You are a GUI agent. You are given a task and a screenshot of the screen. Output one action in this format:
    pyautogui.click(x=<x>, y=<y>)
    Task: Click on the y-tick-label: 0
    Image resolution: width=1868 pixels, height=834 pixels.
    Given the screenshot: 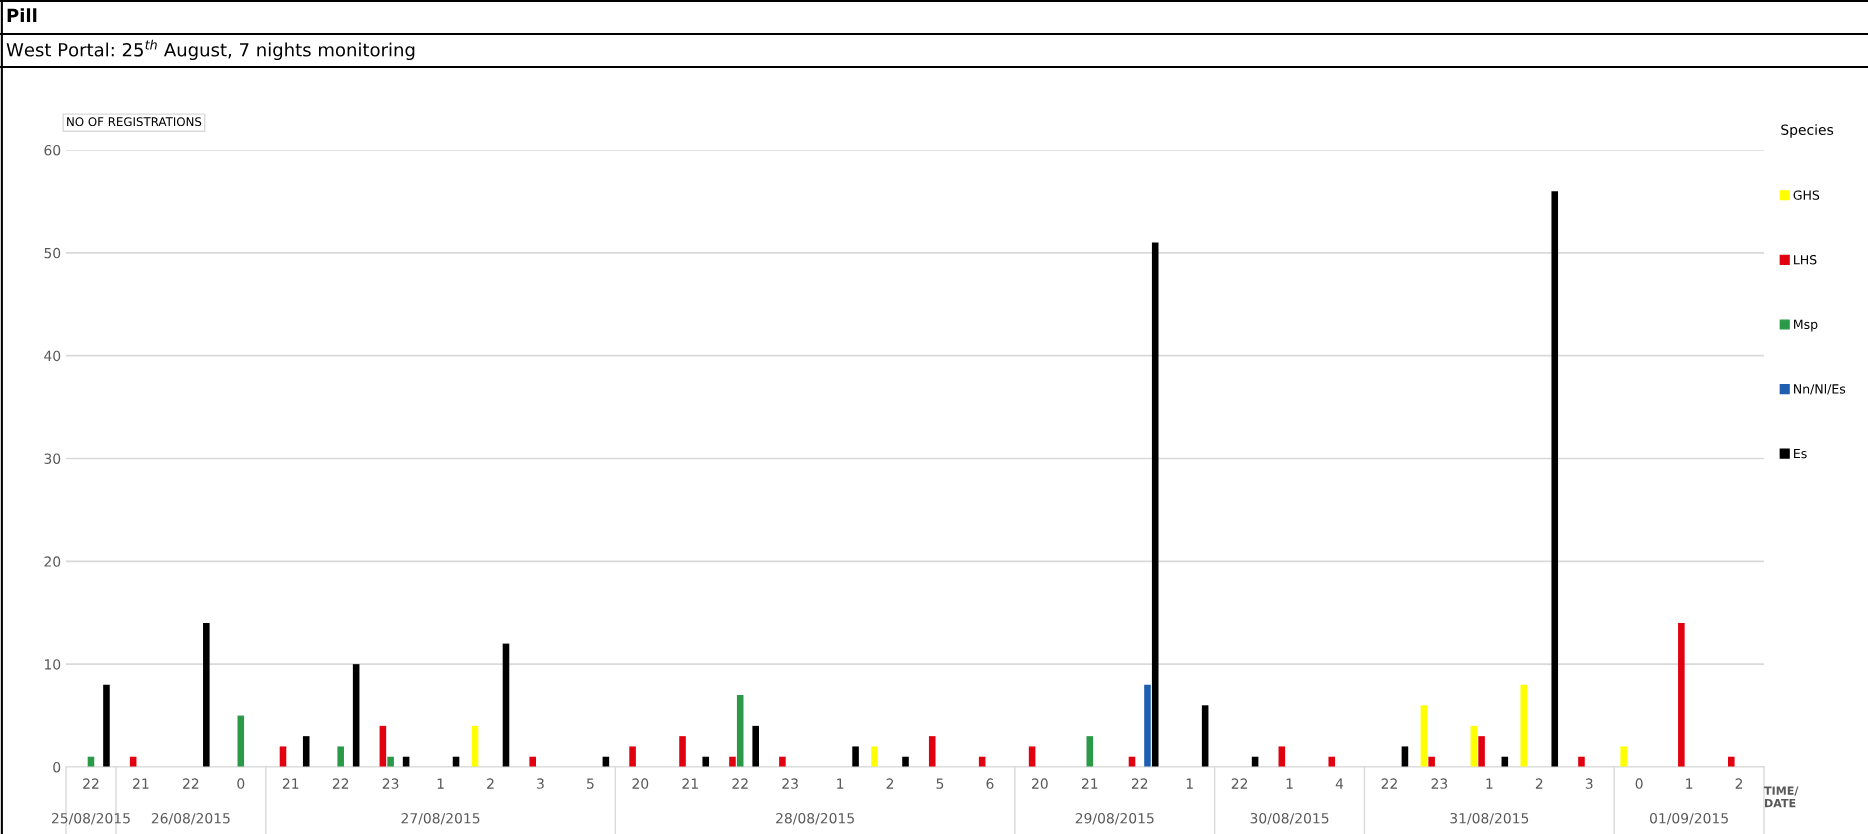 What is the action you would take?
    pyautogui.click(x=57, y=767)
    